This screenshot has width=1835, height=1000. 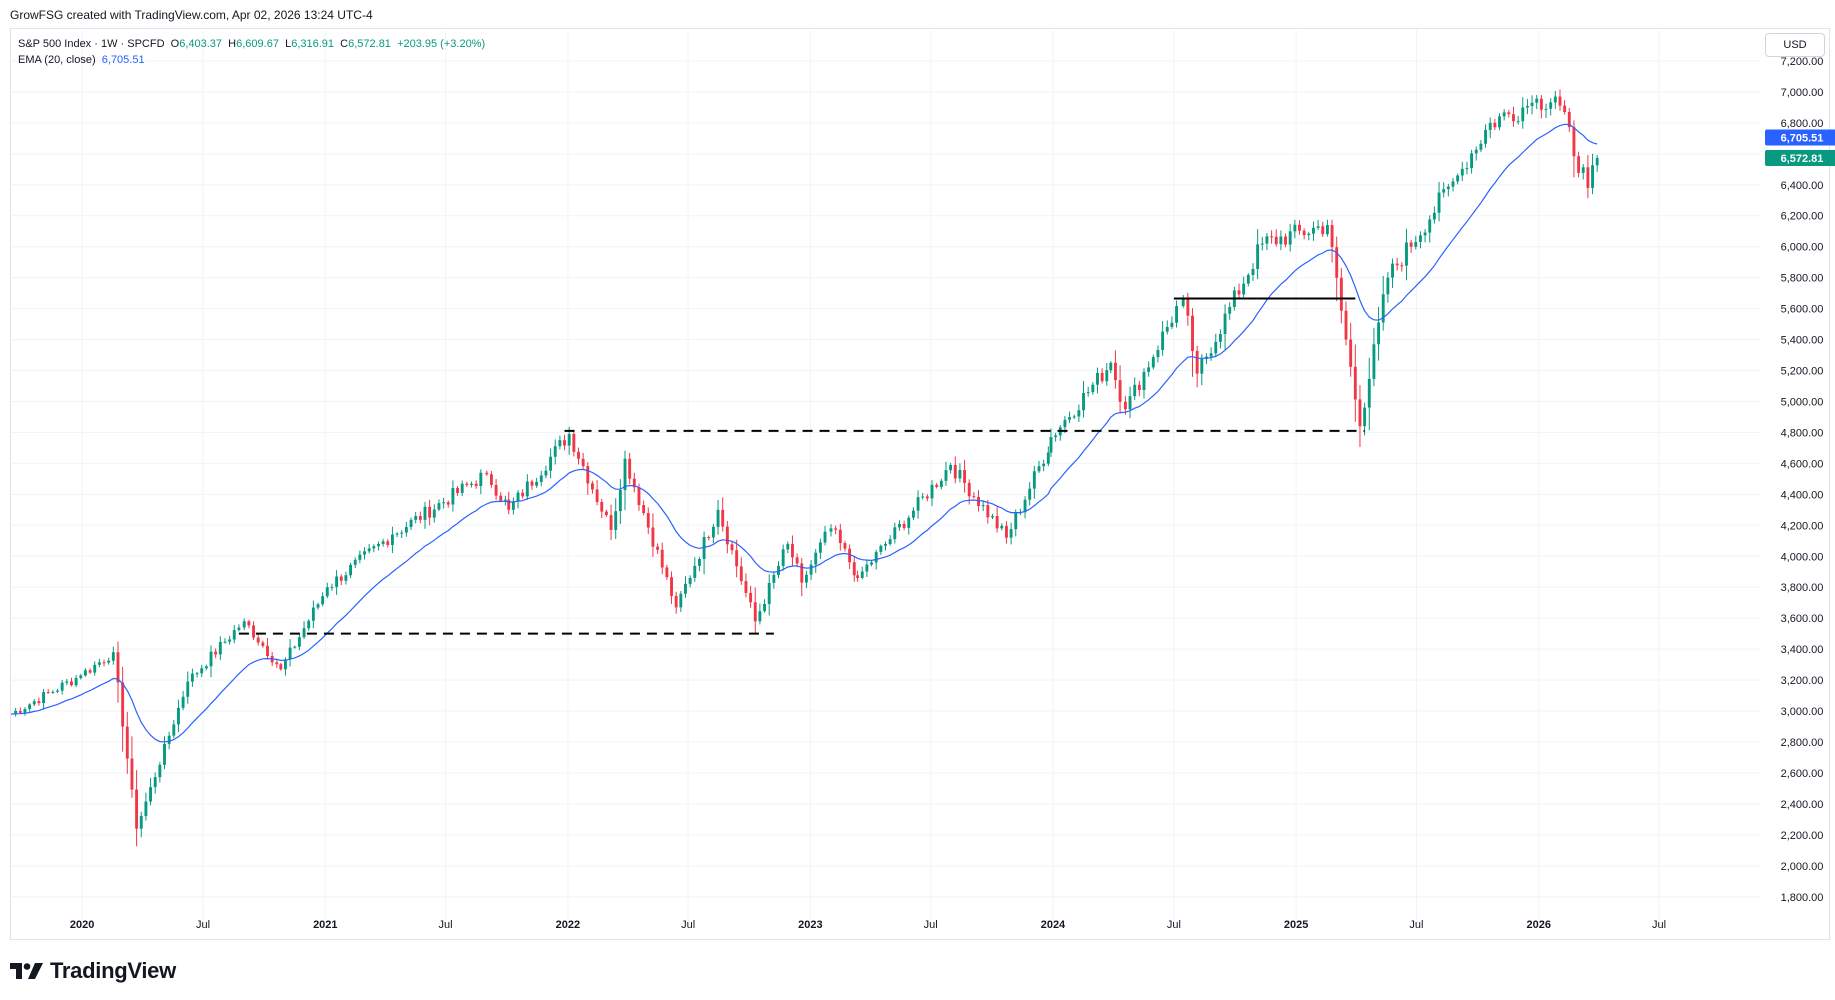 What do you see at coordinates (123, 60) in the screenshot?
I see `ema-value: 6,705.51` at bounding box center [123, 60].